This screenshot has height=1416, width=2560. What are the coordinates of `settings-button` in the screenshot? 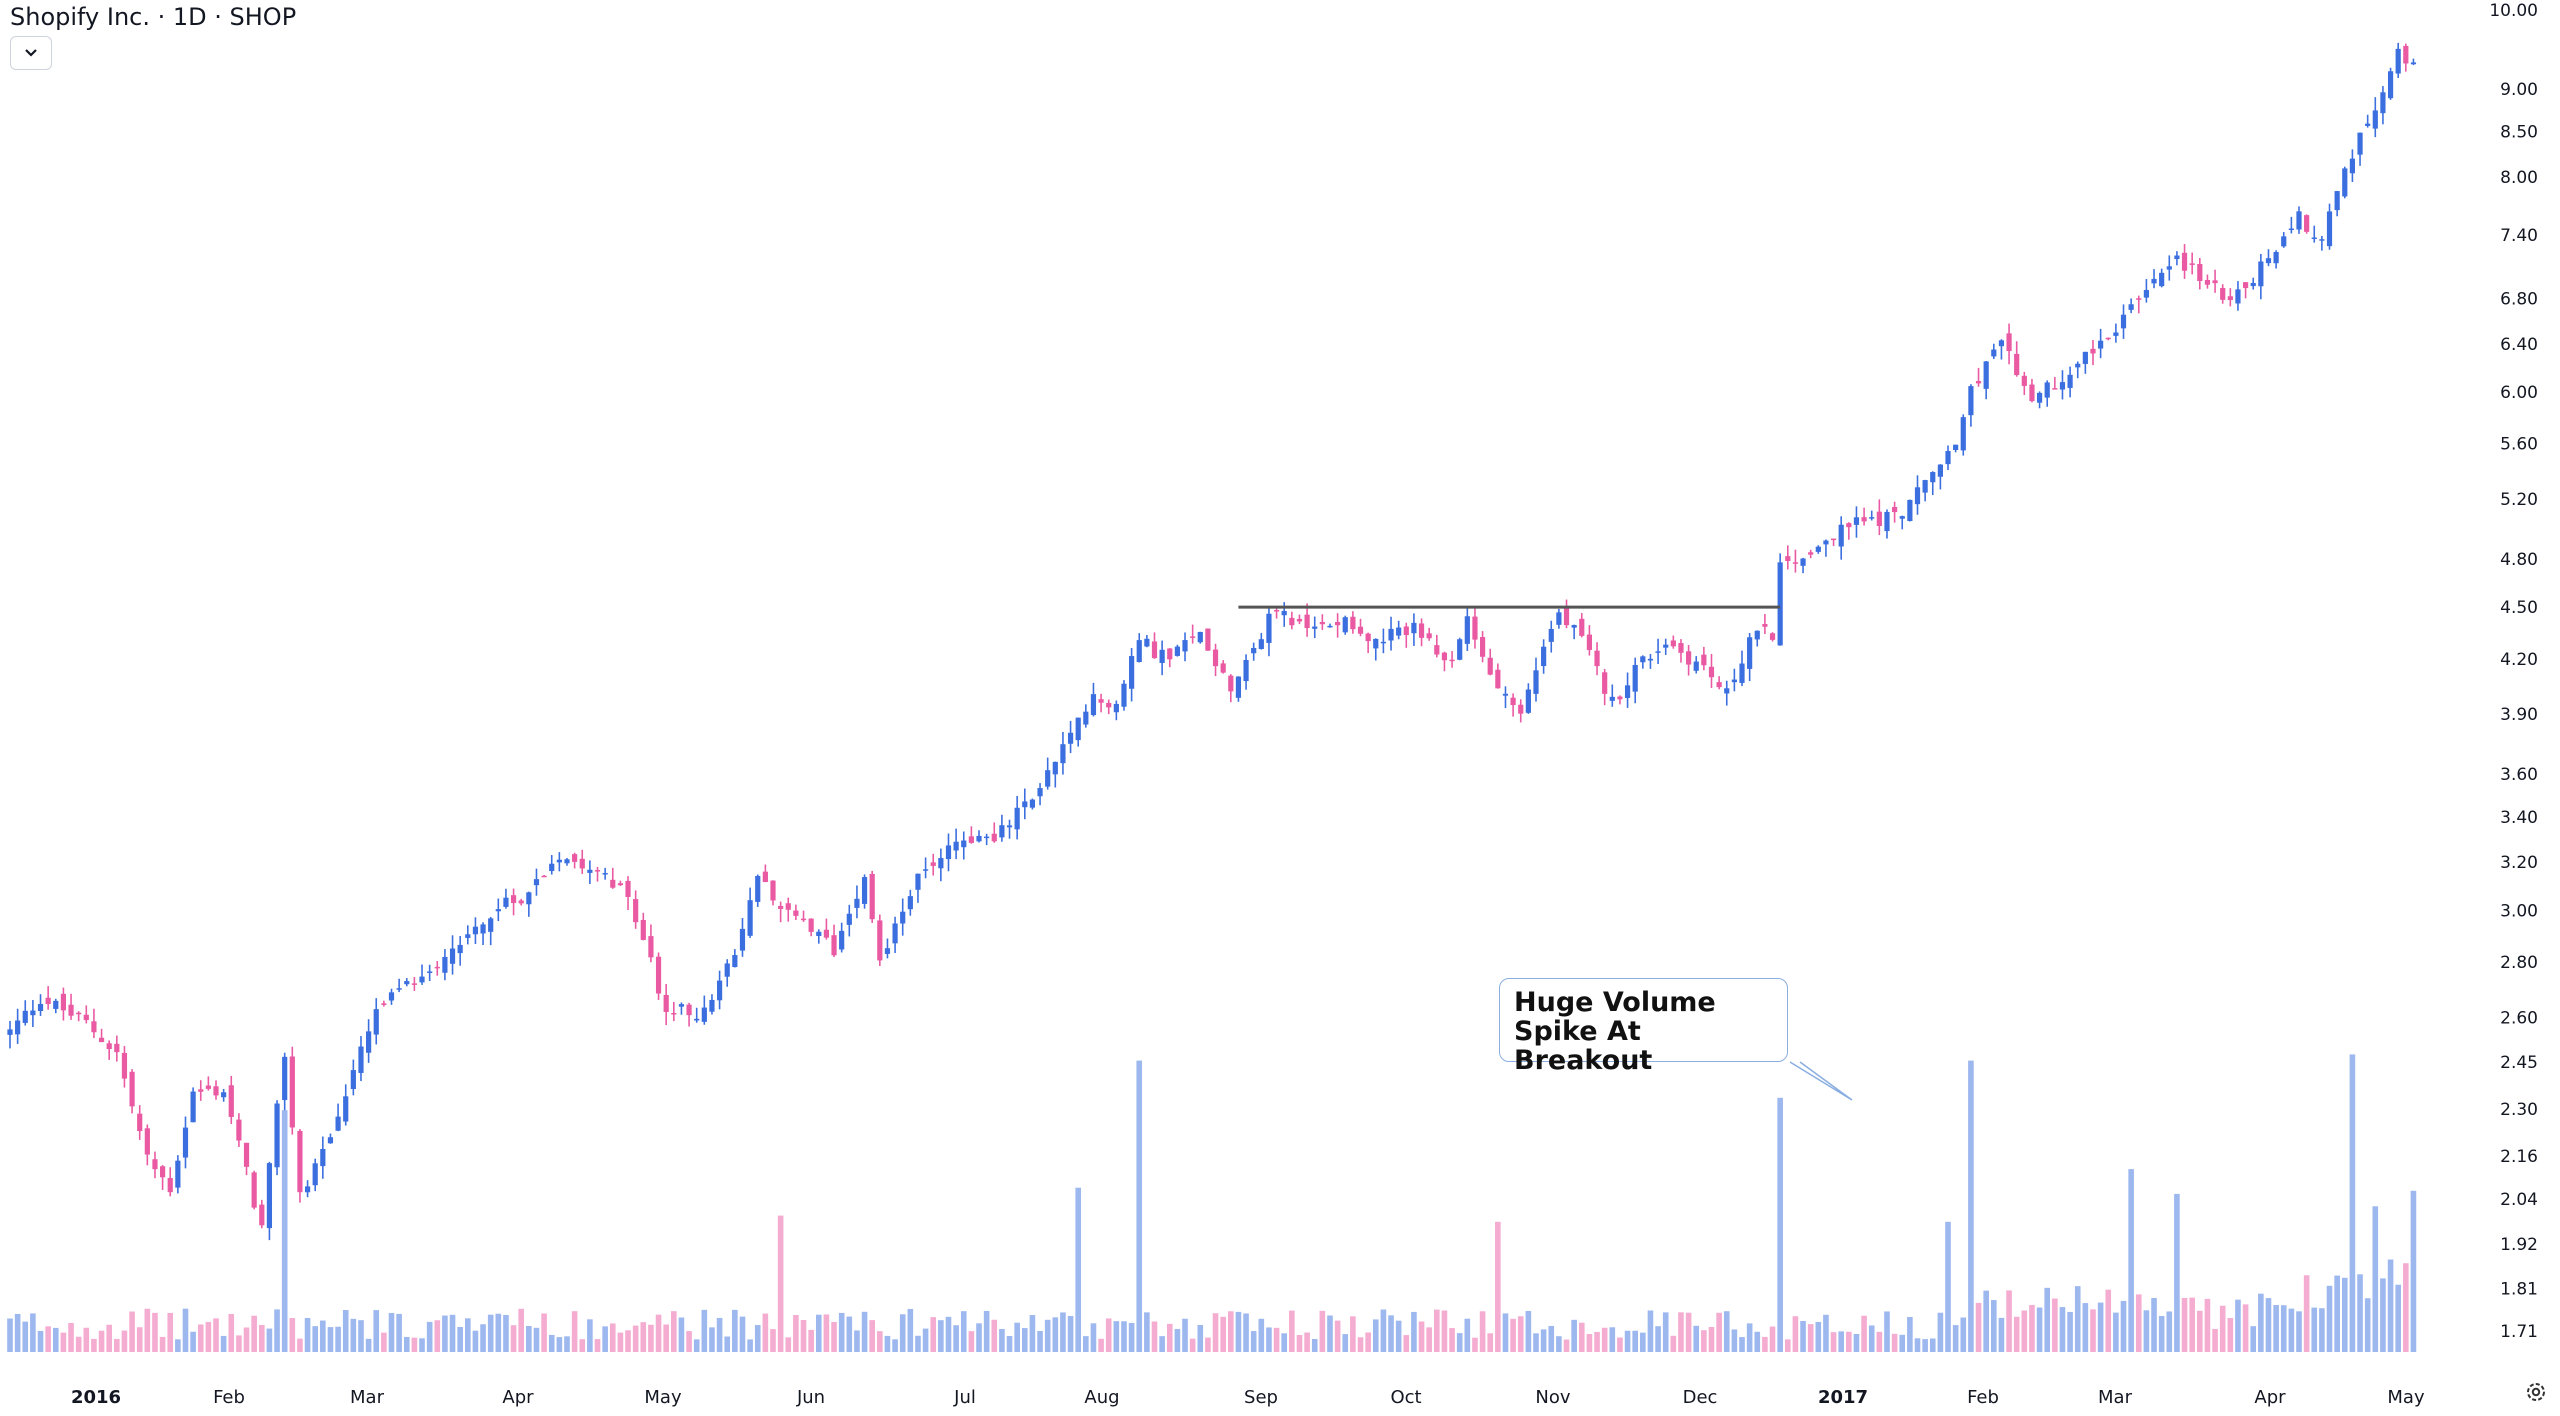 It's located at (2536, 1394).